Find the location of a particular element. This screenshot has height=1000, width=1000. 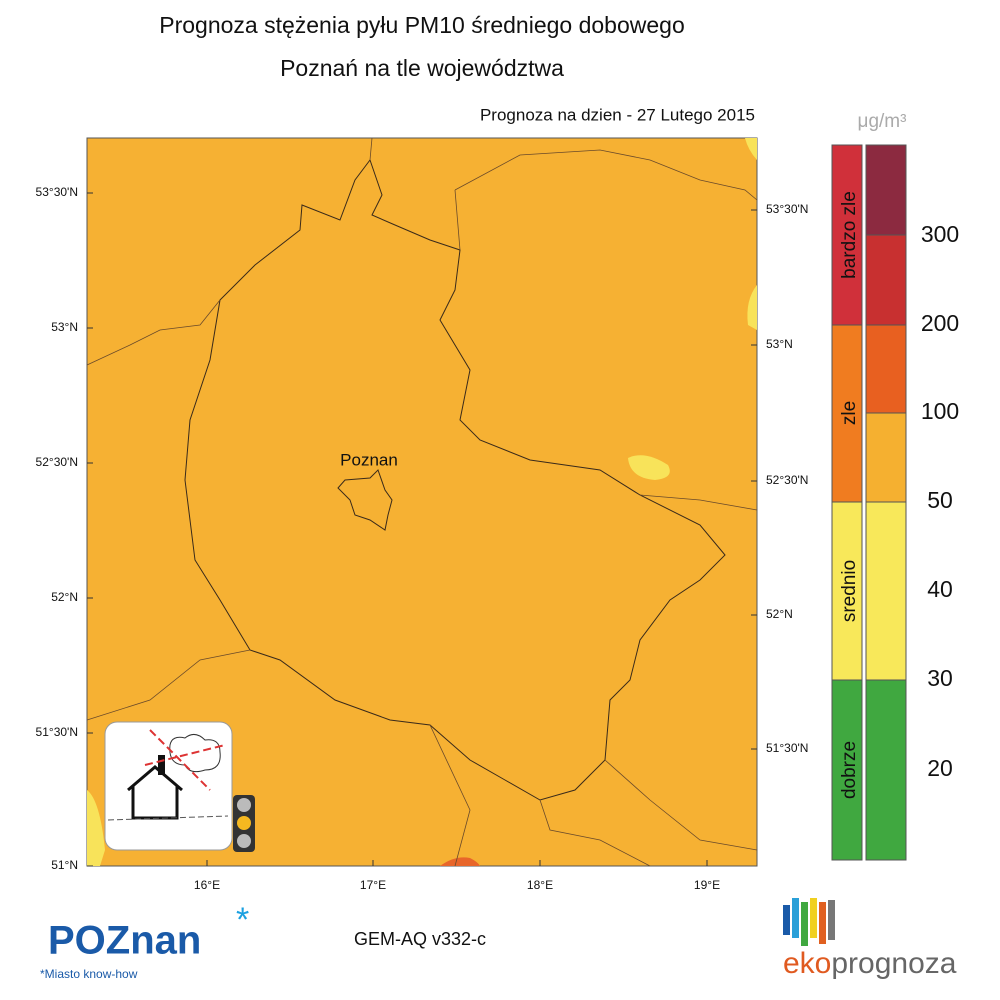

category-label: dobrze is located at coordinates (849, 770).